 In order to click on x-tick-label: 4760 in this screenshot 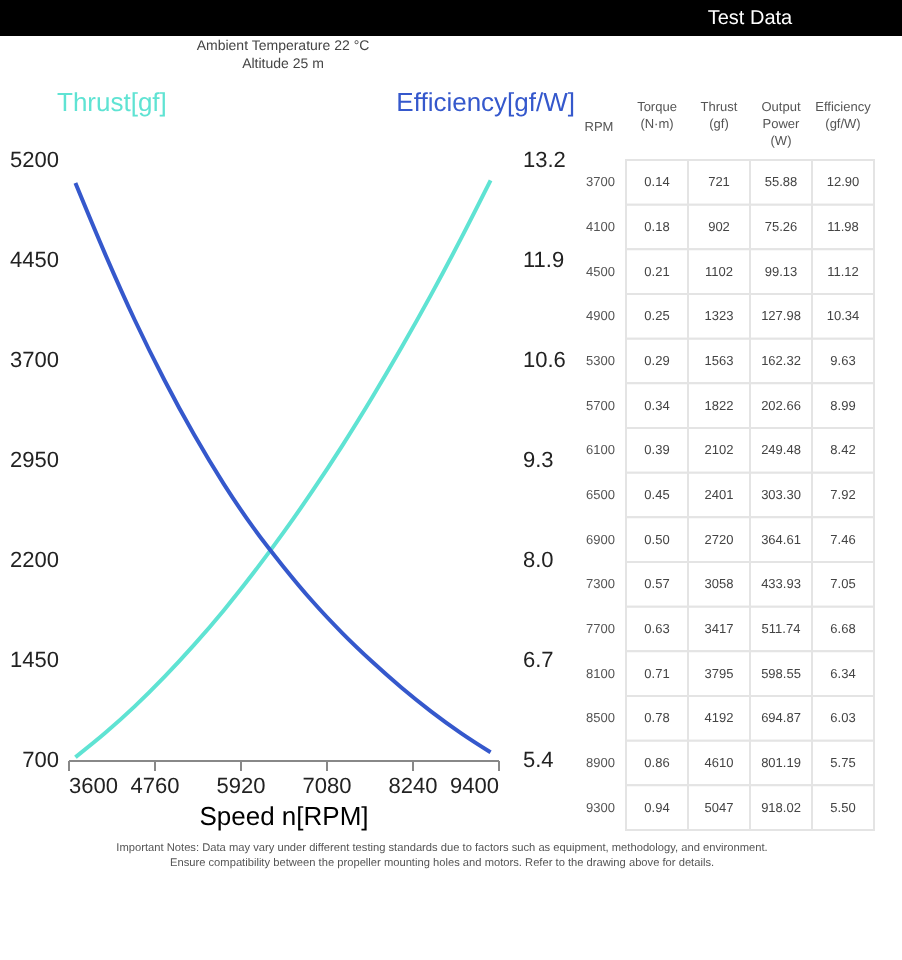, I will do `click(155, 787)`.